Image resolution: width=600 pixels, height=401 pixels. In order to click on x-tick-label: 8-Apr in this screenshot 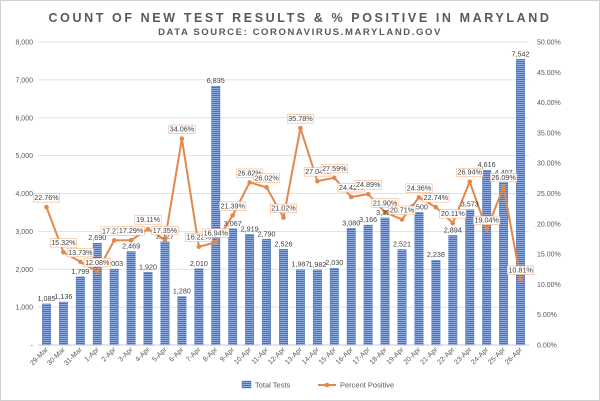, I will do `click(211, 355)`.